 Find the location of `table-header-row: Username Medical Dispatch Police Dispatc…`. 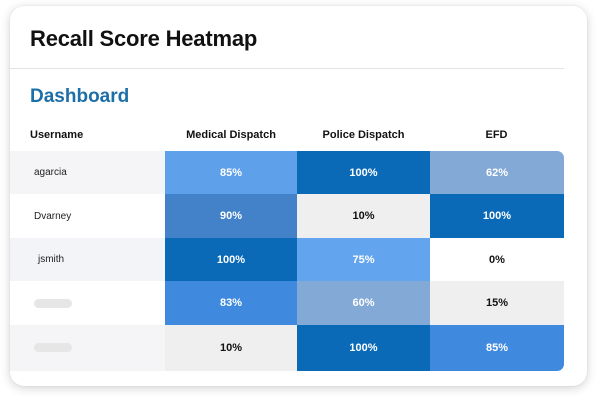

table-header-row: Username Medical Dispatch Police Dispatc… is located at coordinates (287, 135).